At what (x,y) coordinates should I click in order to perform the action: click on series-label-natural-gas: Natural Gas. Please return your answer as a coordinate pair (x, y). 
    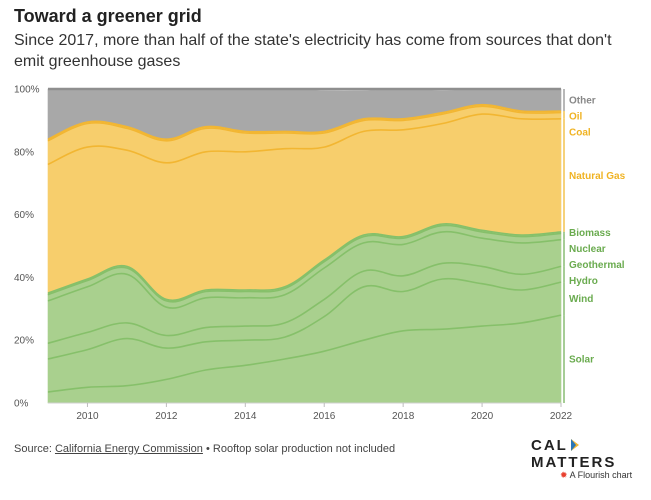
    Looking at the image, I should click on (597, 176).